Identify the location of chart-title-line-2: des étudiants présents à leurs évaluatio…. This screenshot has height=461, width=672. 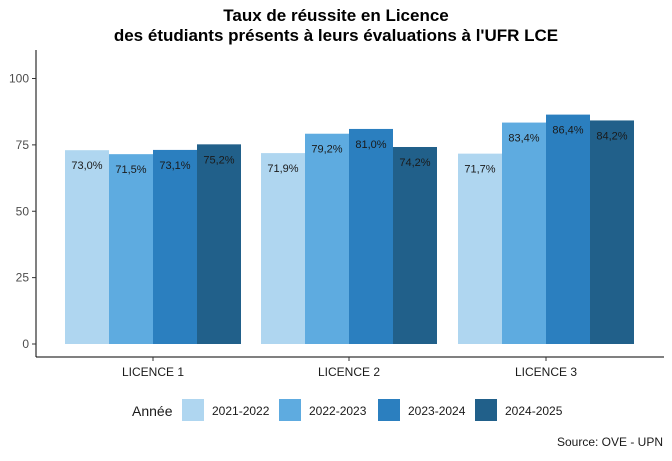
(336, 35).